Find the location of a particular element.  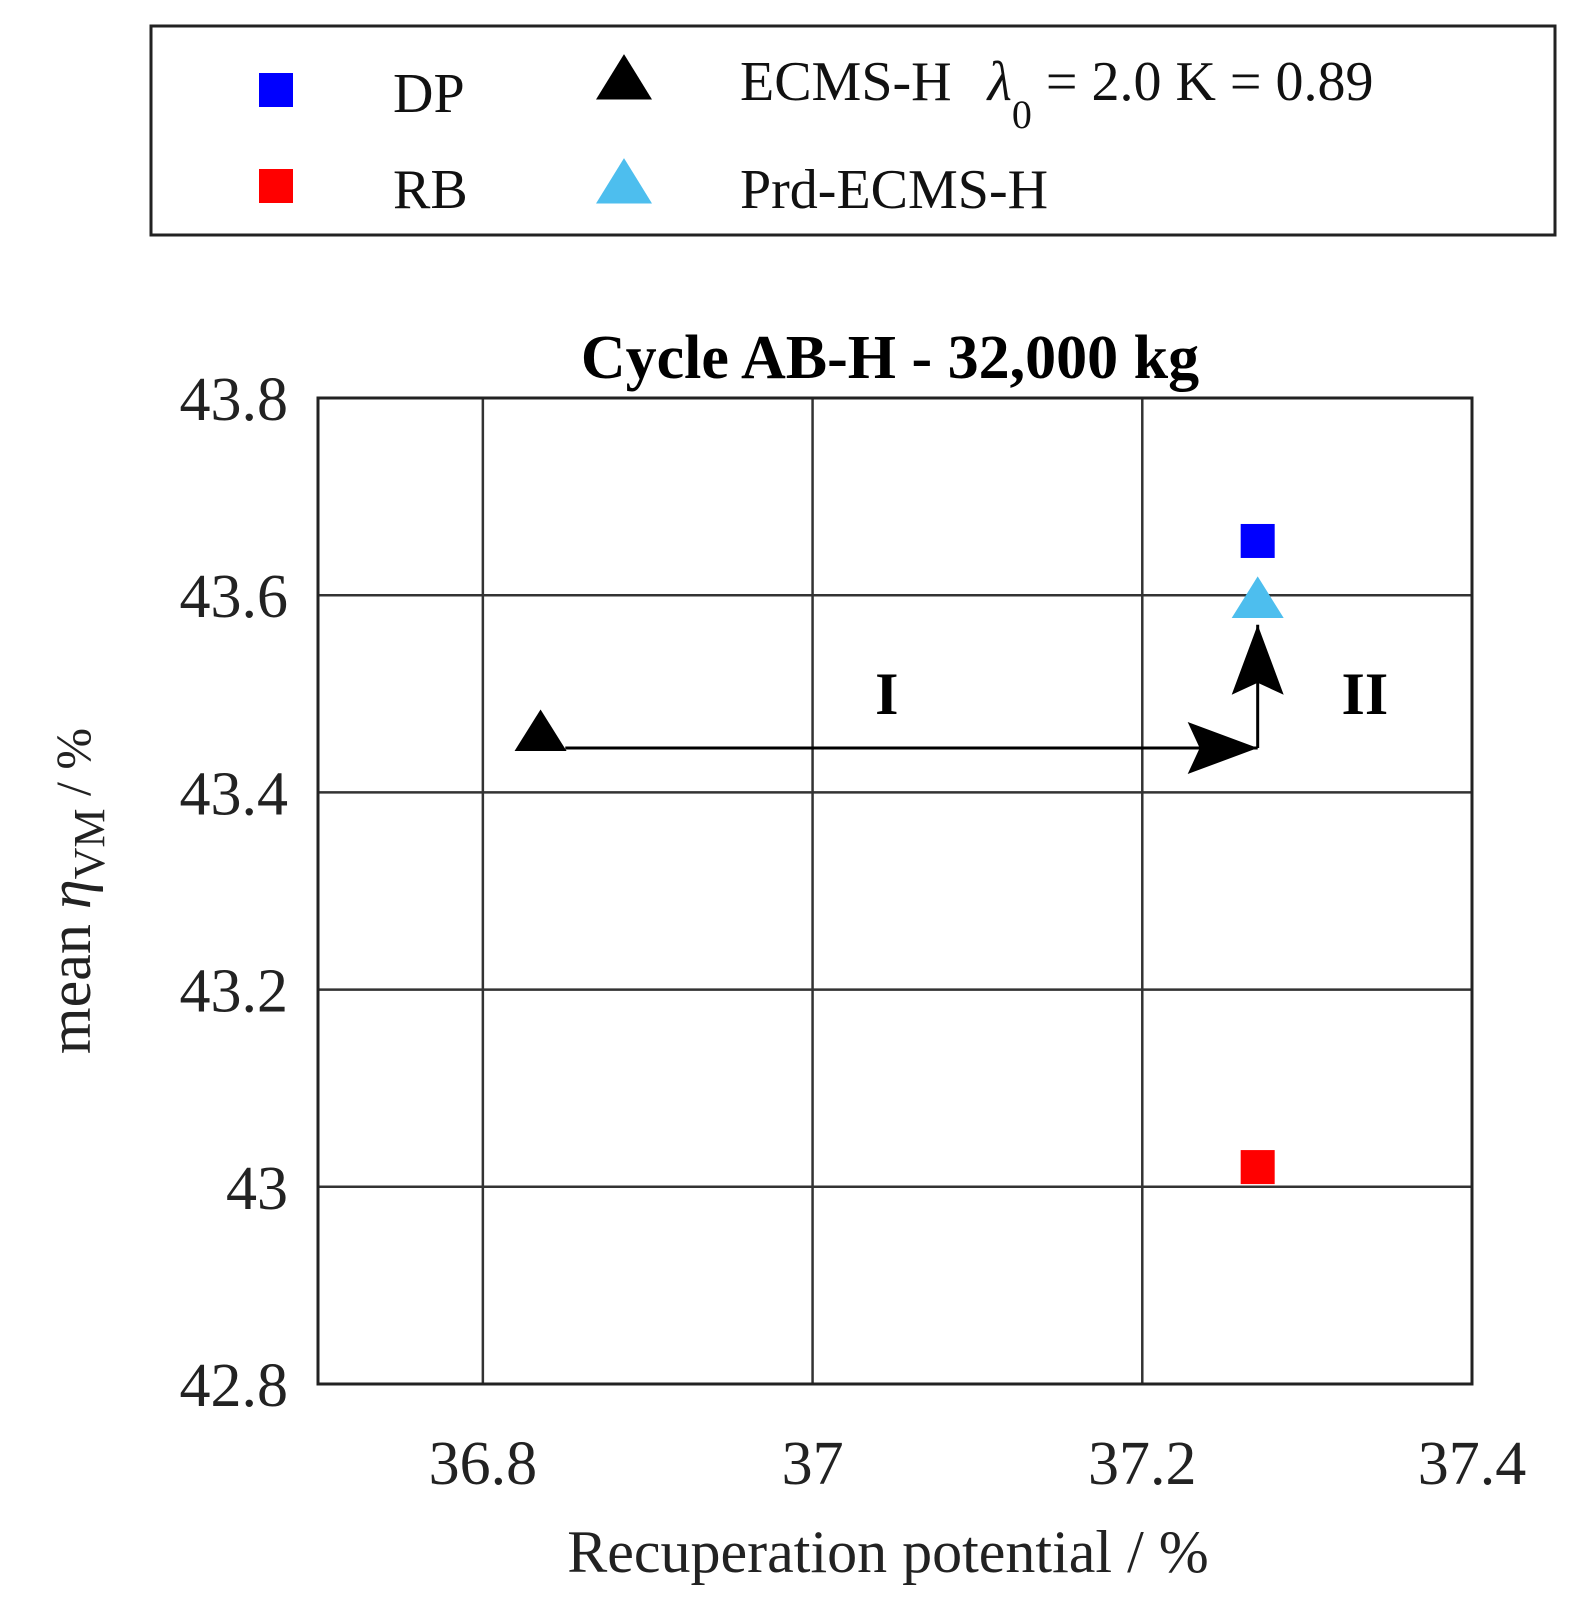

point-prd-ecms-h is located at coordinates (1257, 597).